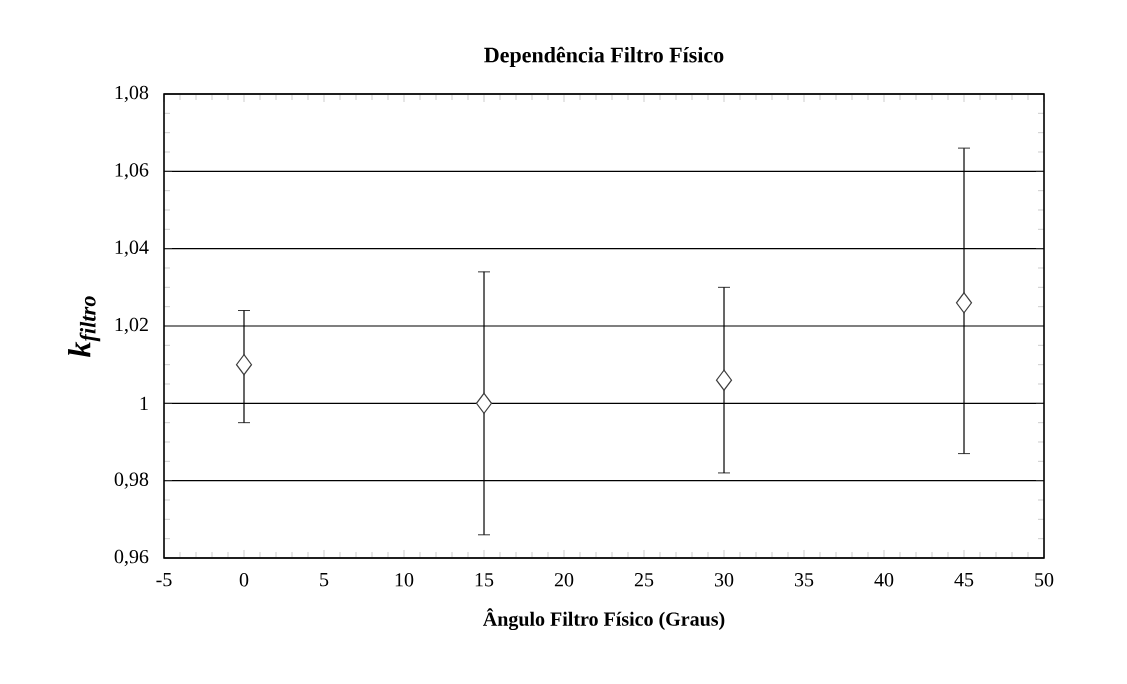 Image resolution: width=1127 pixels, height=684 pixels. What do you see at coordinates (1044, 580) in the screenshot?
I see `x-tick-label: 50` at bounding box center [1044, 580].